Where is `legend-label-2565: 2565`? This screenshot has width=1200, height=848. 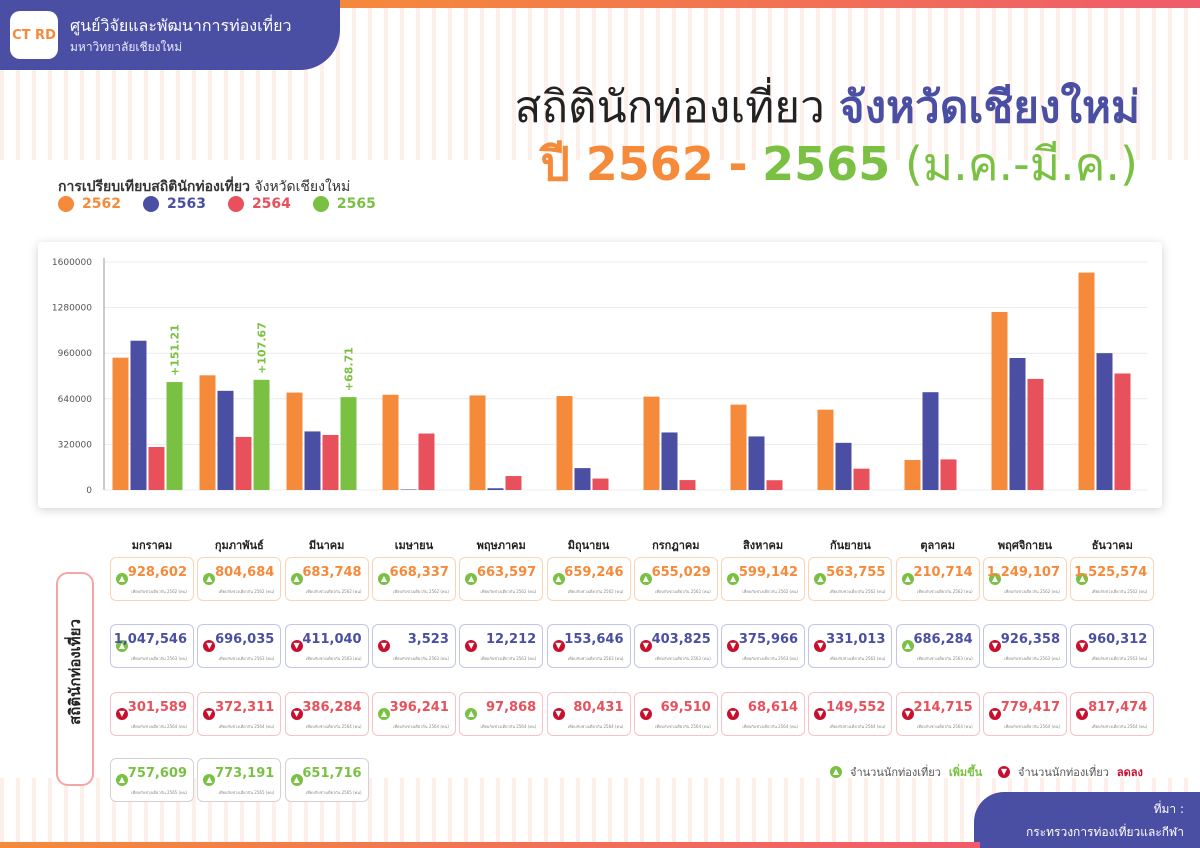
legend-label-2565: 2565 is located at coordinates (356, 204).